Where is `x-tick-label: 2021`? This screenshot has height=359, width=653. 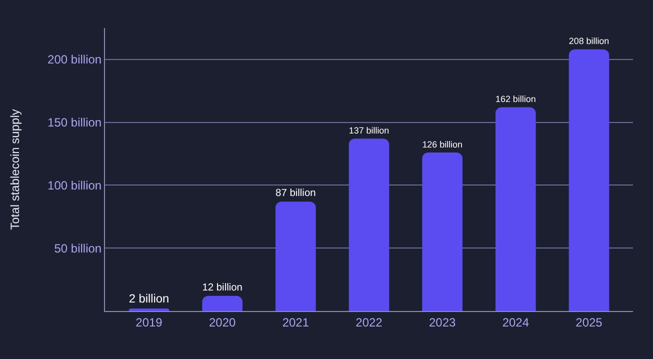
x-tick-label: 2021 is located at coordinates (296, 322).